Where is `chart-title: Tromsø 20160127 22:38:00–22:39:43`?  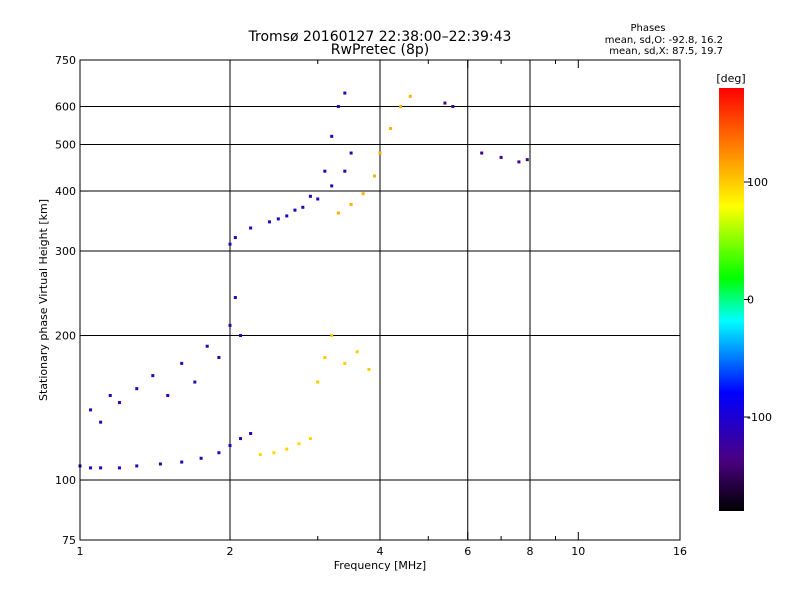 chart-title: Tromsø 20160127 22:38:00–22:39:43 is located at coordinates (380, 37).